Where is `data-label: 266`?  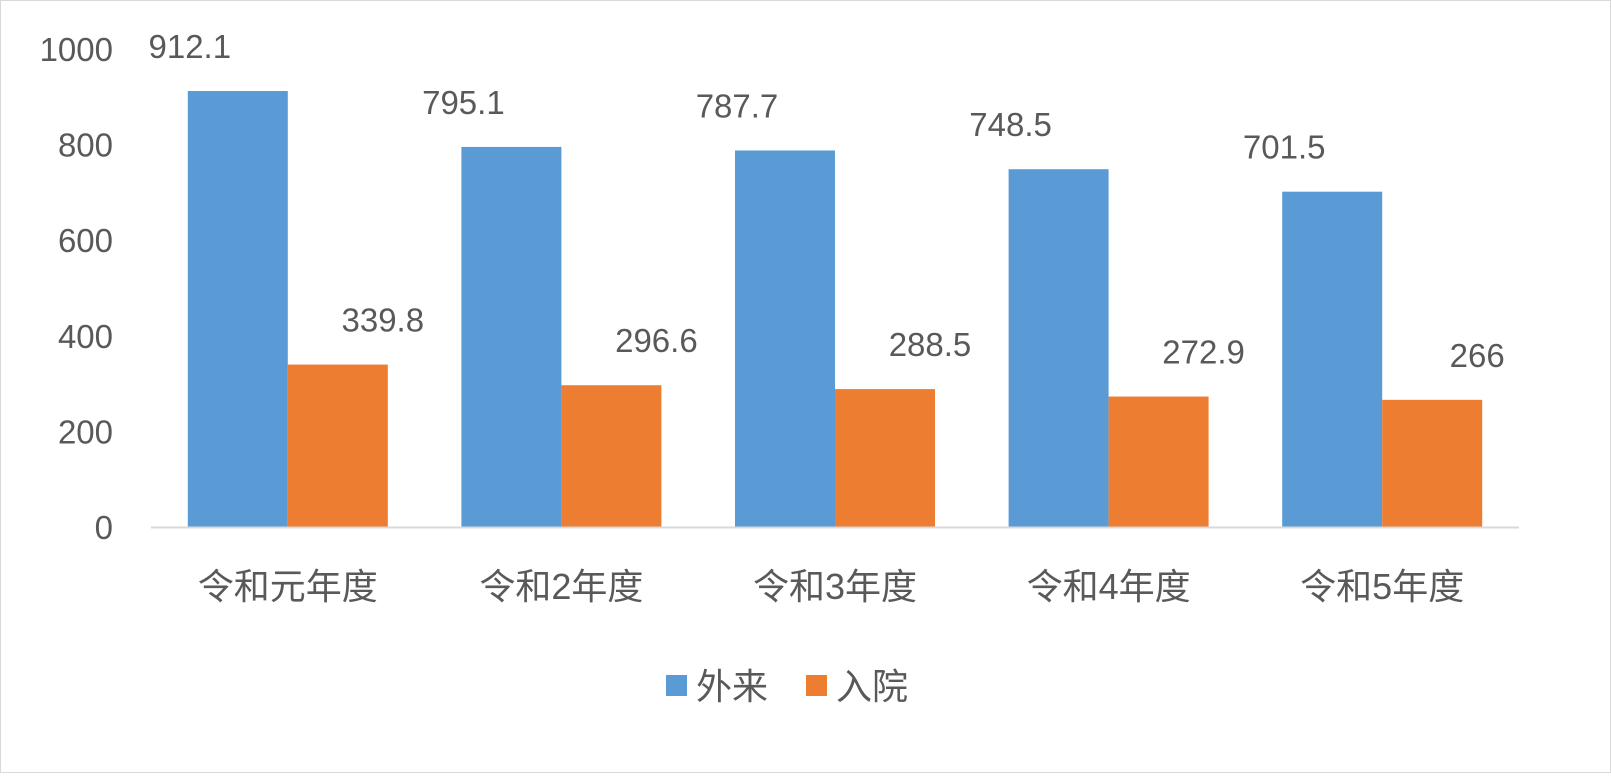 data-label: 266 is located at coordinates (1477, 355).